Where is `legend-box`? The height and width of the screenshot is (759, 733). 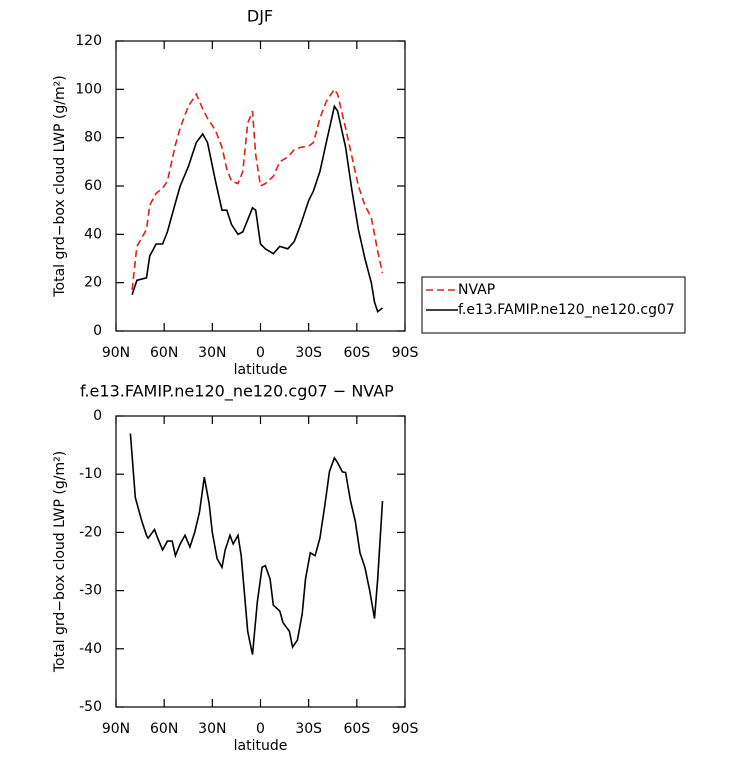 legend-box is located at coordinates (553, 305).